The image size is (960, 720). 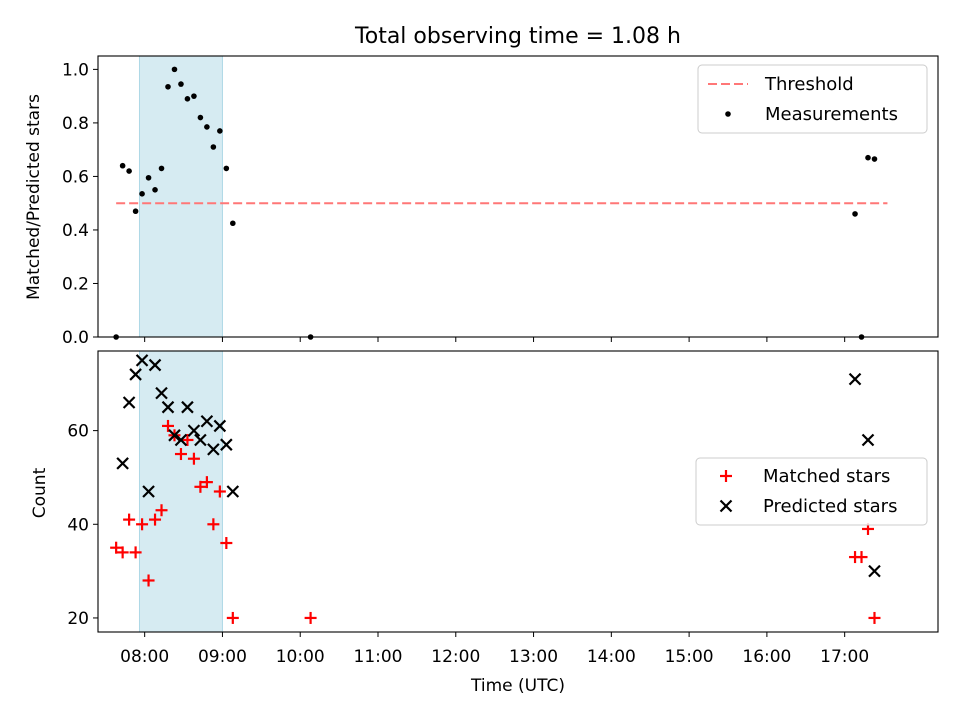 I want to click on top-y-tick-label: 0.4, so click(x=75, y=231).